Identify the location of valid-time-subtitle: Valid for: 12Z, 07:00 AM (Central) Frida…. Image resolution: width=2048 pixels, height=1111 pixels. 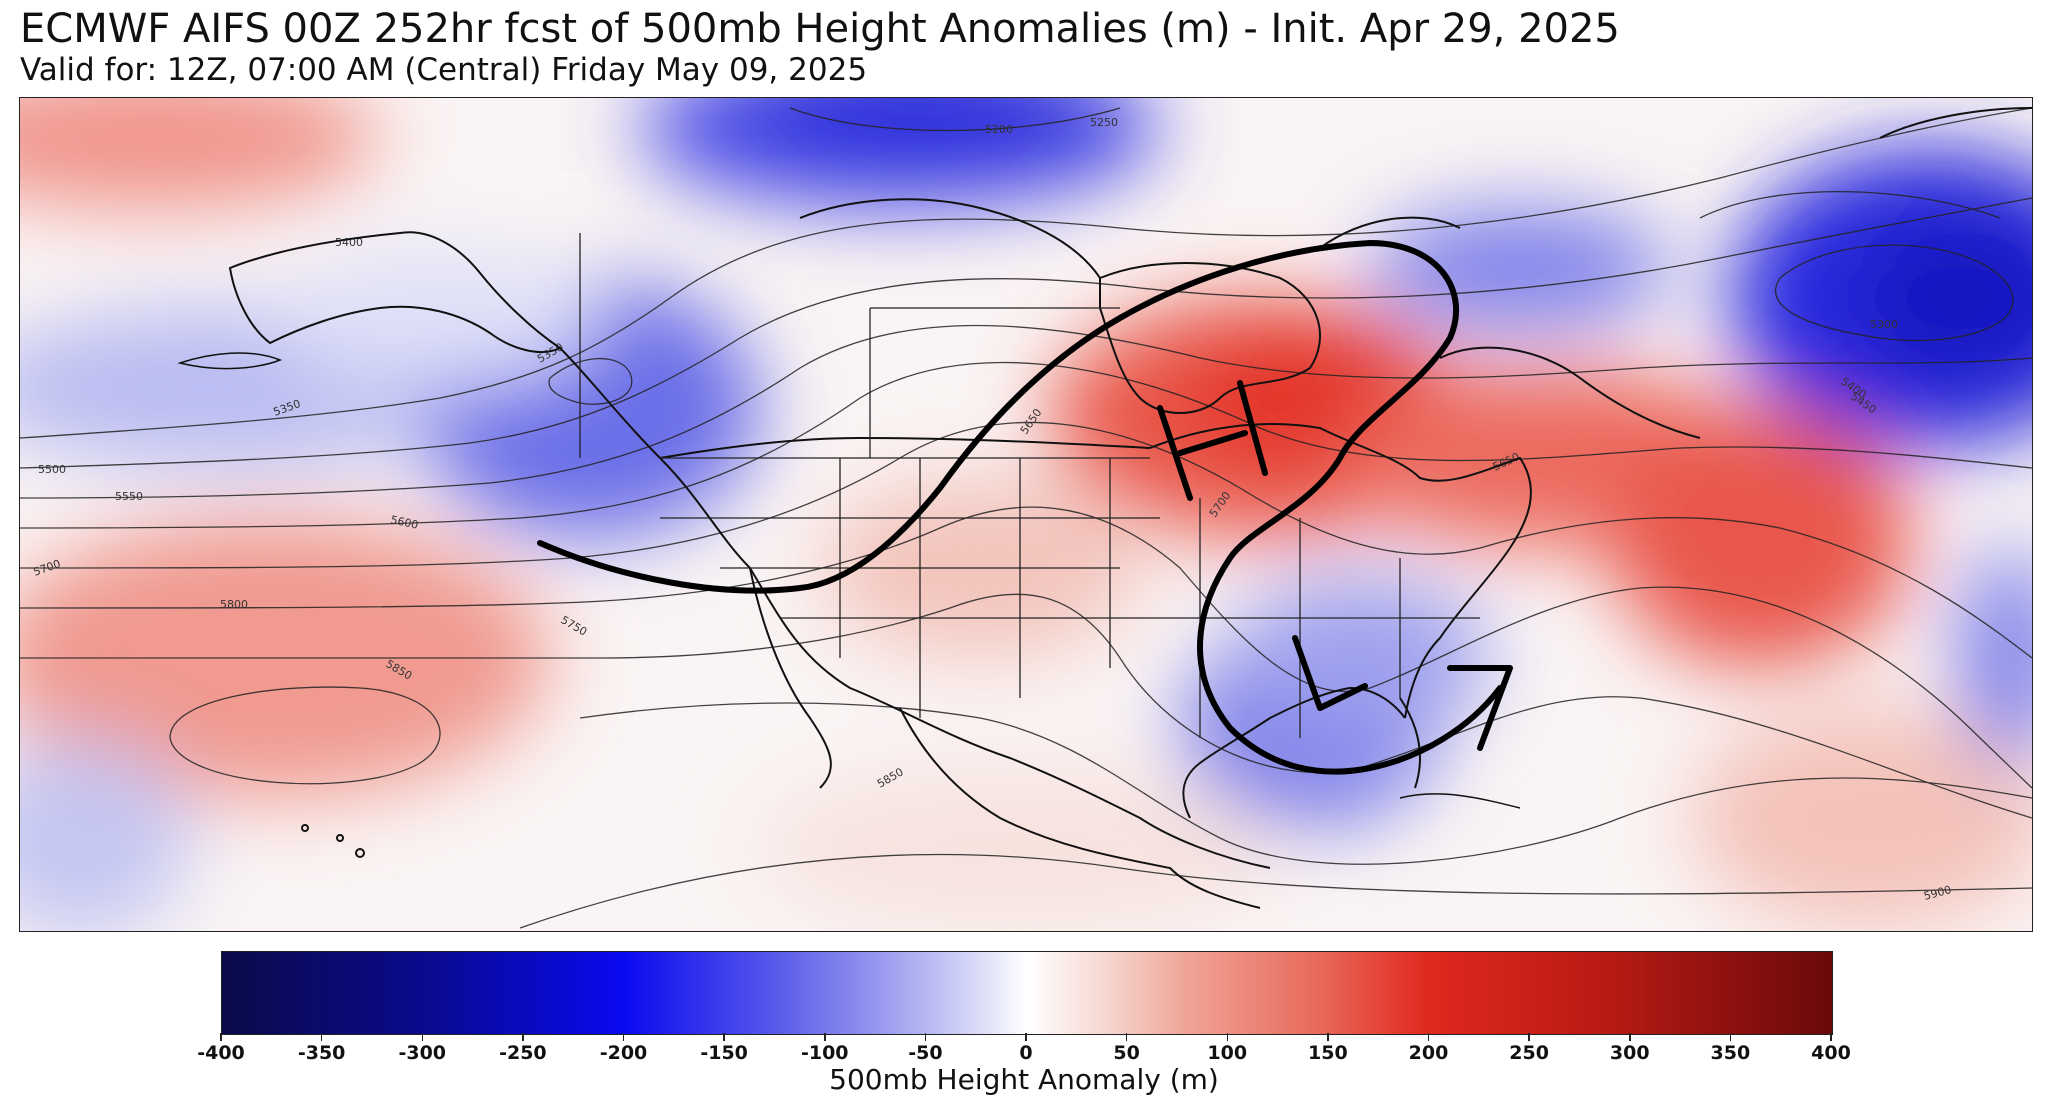
(444, 70).